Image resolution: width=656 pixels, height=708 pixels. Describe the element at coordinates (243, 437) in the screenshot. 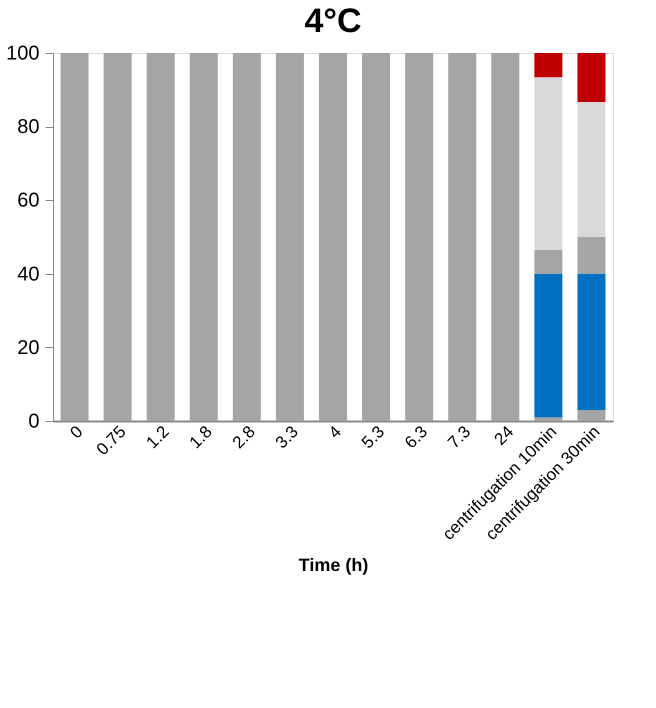

I see `x-tick-label: 2.8` at that location.